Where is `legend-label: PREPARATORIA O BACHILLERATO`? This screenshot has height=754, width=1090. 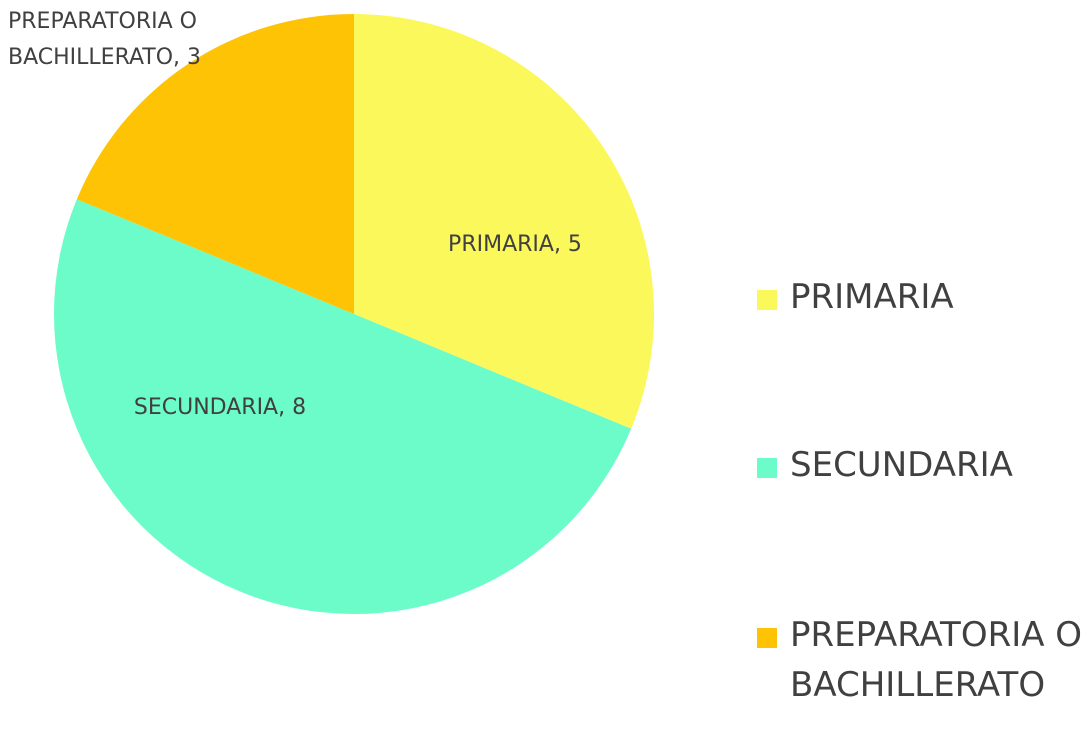 legend-label: PREPARATORIA O BACHILLERATO is located at coordinates (936, 660).